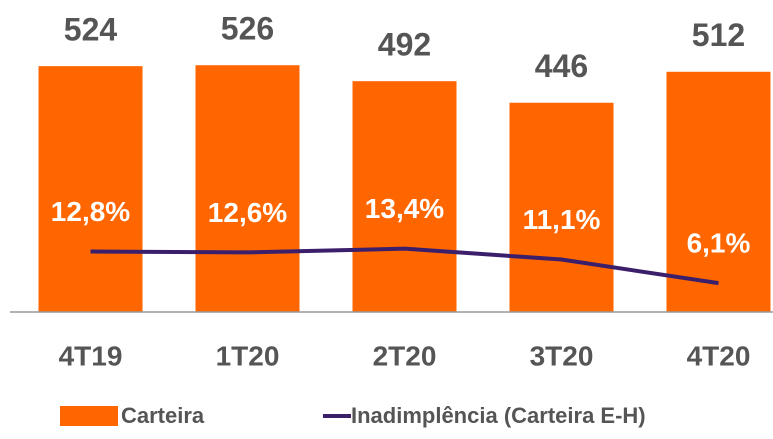  What do you see at coordinates (248, 355) in the screenshot?
I see `x-tick-label: 1T20` at bounding box center [248, 355].